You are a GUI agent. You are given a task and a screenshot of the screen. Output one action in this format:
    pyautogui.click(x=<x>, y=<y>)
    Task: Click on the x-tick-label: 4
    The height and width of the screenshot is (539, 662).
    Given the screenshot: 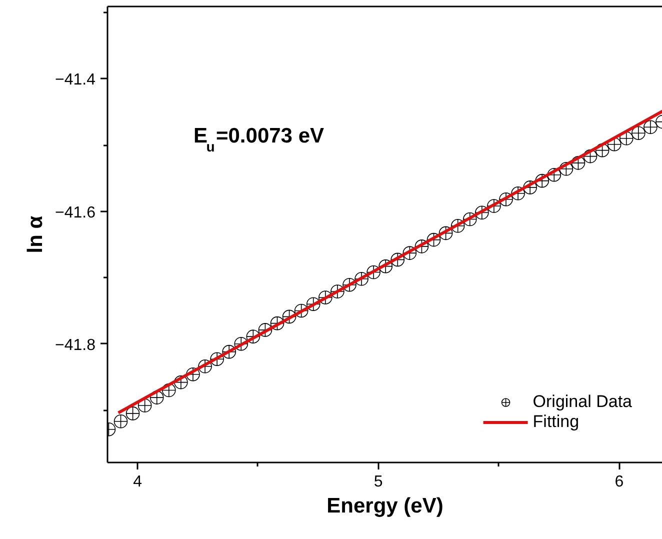 What is the action you would take?
    pyautogui.click(x=137, y=482)
    